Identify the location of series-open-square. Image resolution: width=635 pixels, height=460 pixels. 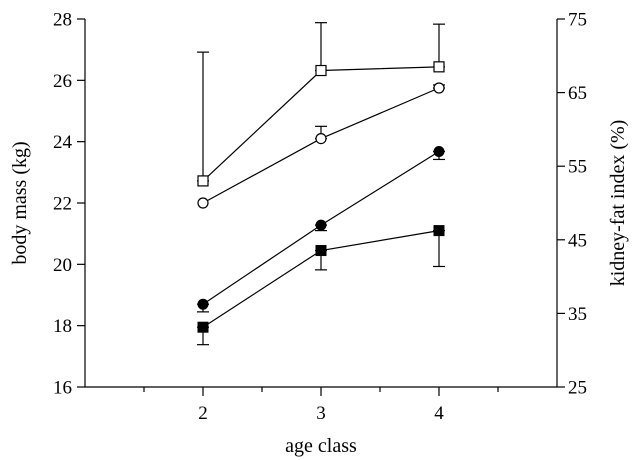
(321, 104).